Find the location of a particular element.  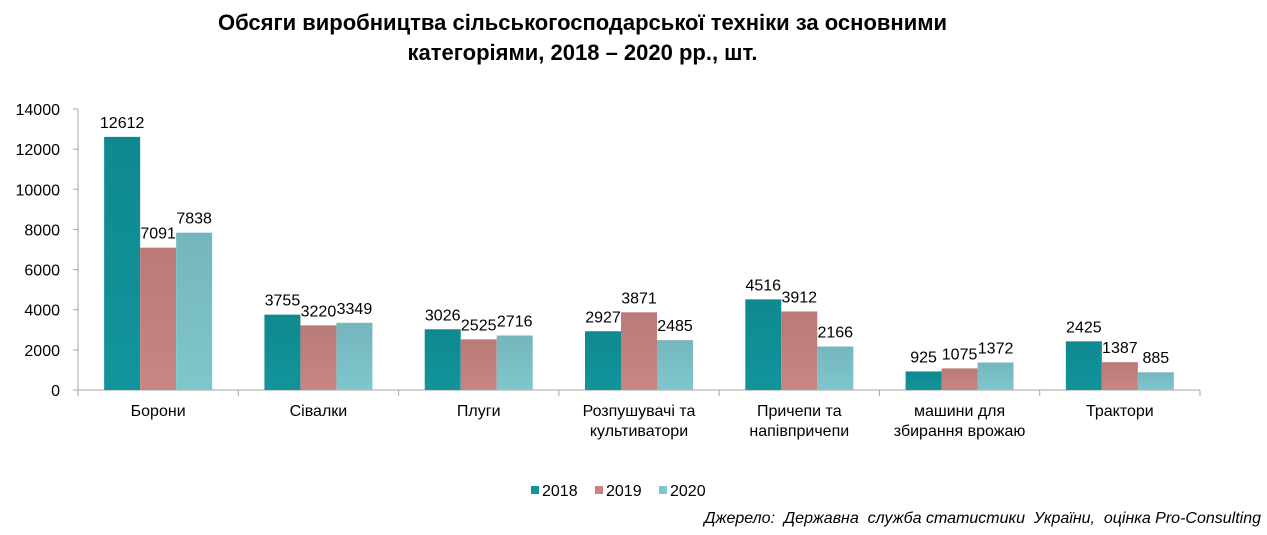

x-category-label: Причепи та напівпричепи is located at coordinates (799, 421).